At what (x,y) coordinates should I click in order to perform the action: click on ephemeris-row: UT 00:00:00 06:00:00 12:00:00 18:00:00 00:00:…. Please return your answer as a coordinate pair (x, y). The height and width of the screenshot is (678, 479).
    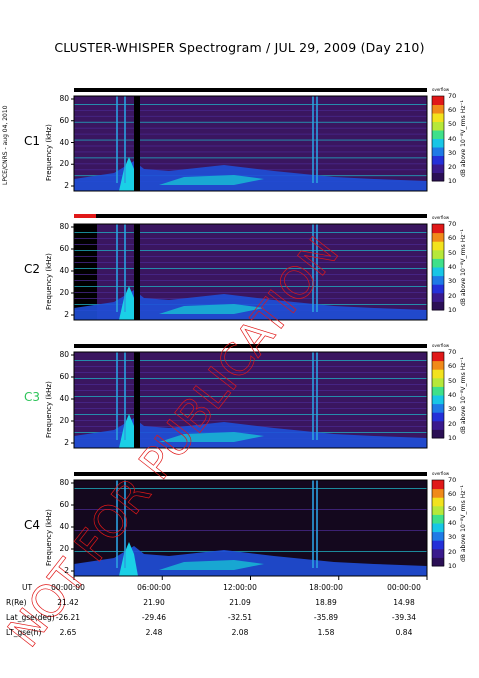
    Looking at the image, I should click on (239, 589).